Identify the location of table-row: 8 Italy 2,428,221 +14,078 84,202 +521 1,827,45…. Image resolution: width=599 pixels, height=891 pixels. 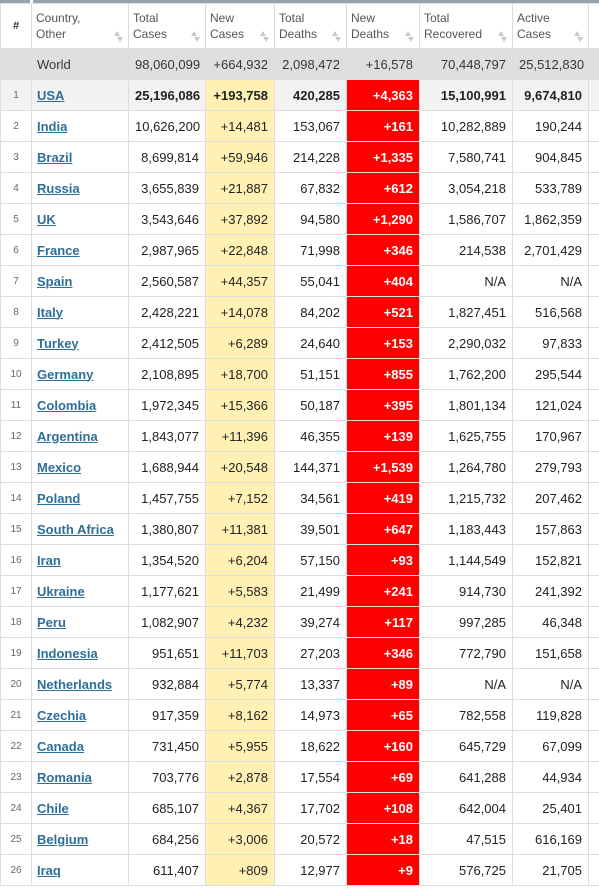
(299, 312).